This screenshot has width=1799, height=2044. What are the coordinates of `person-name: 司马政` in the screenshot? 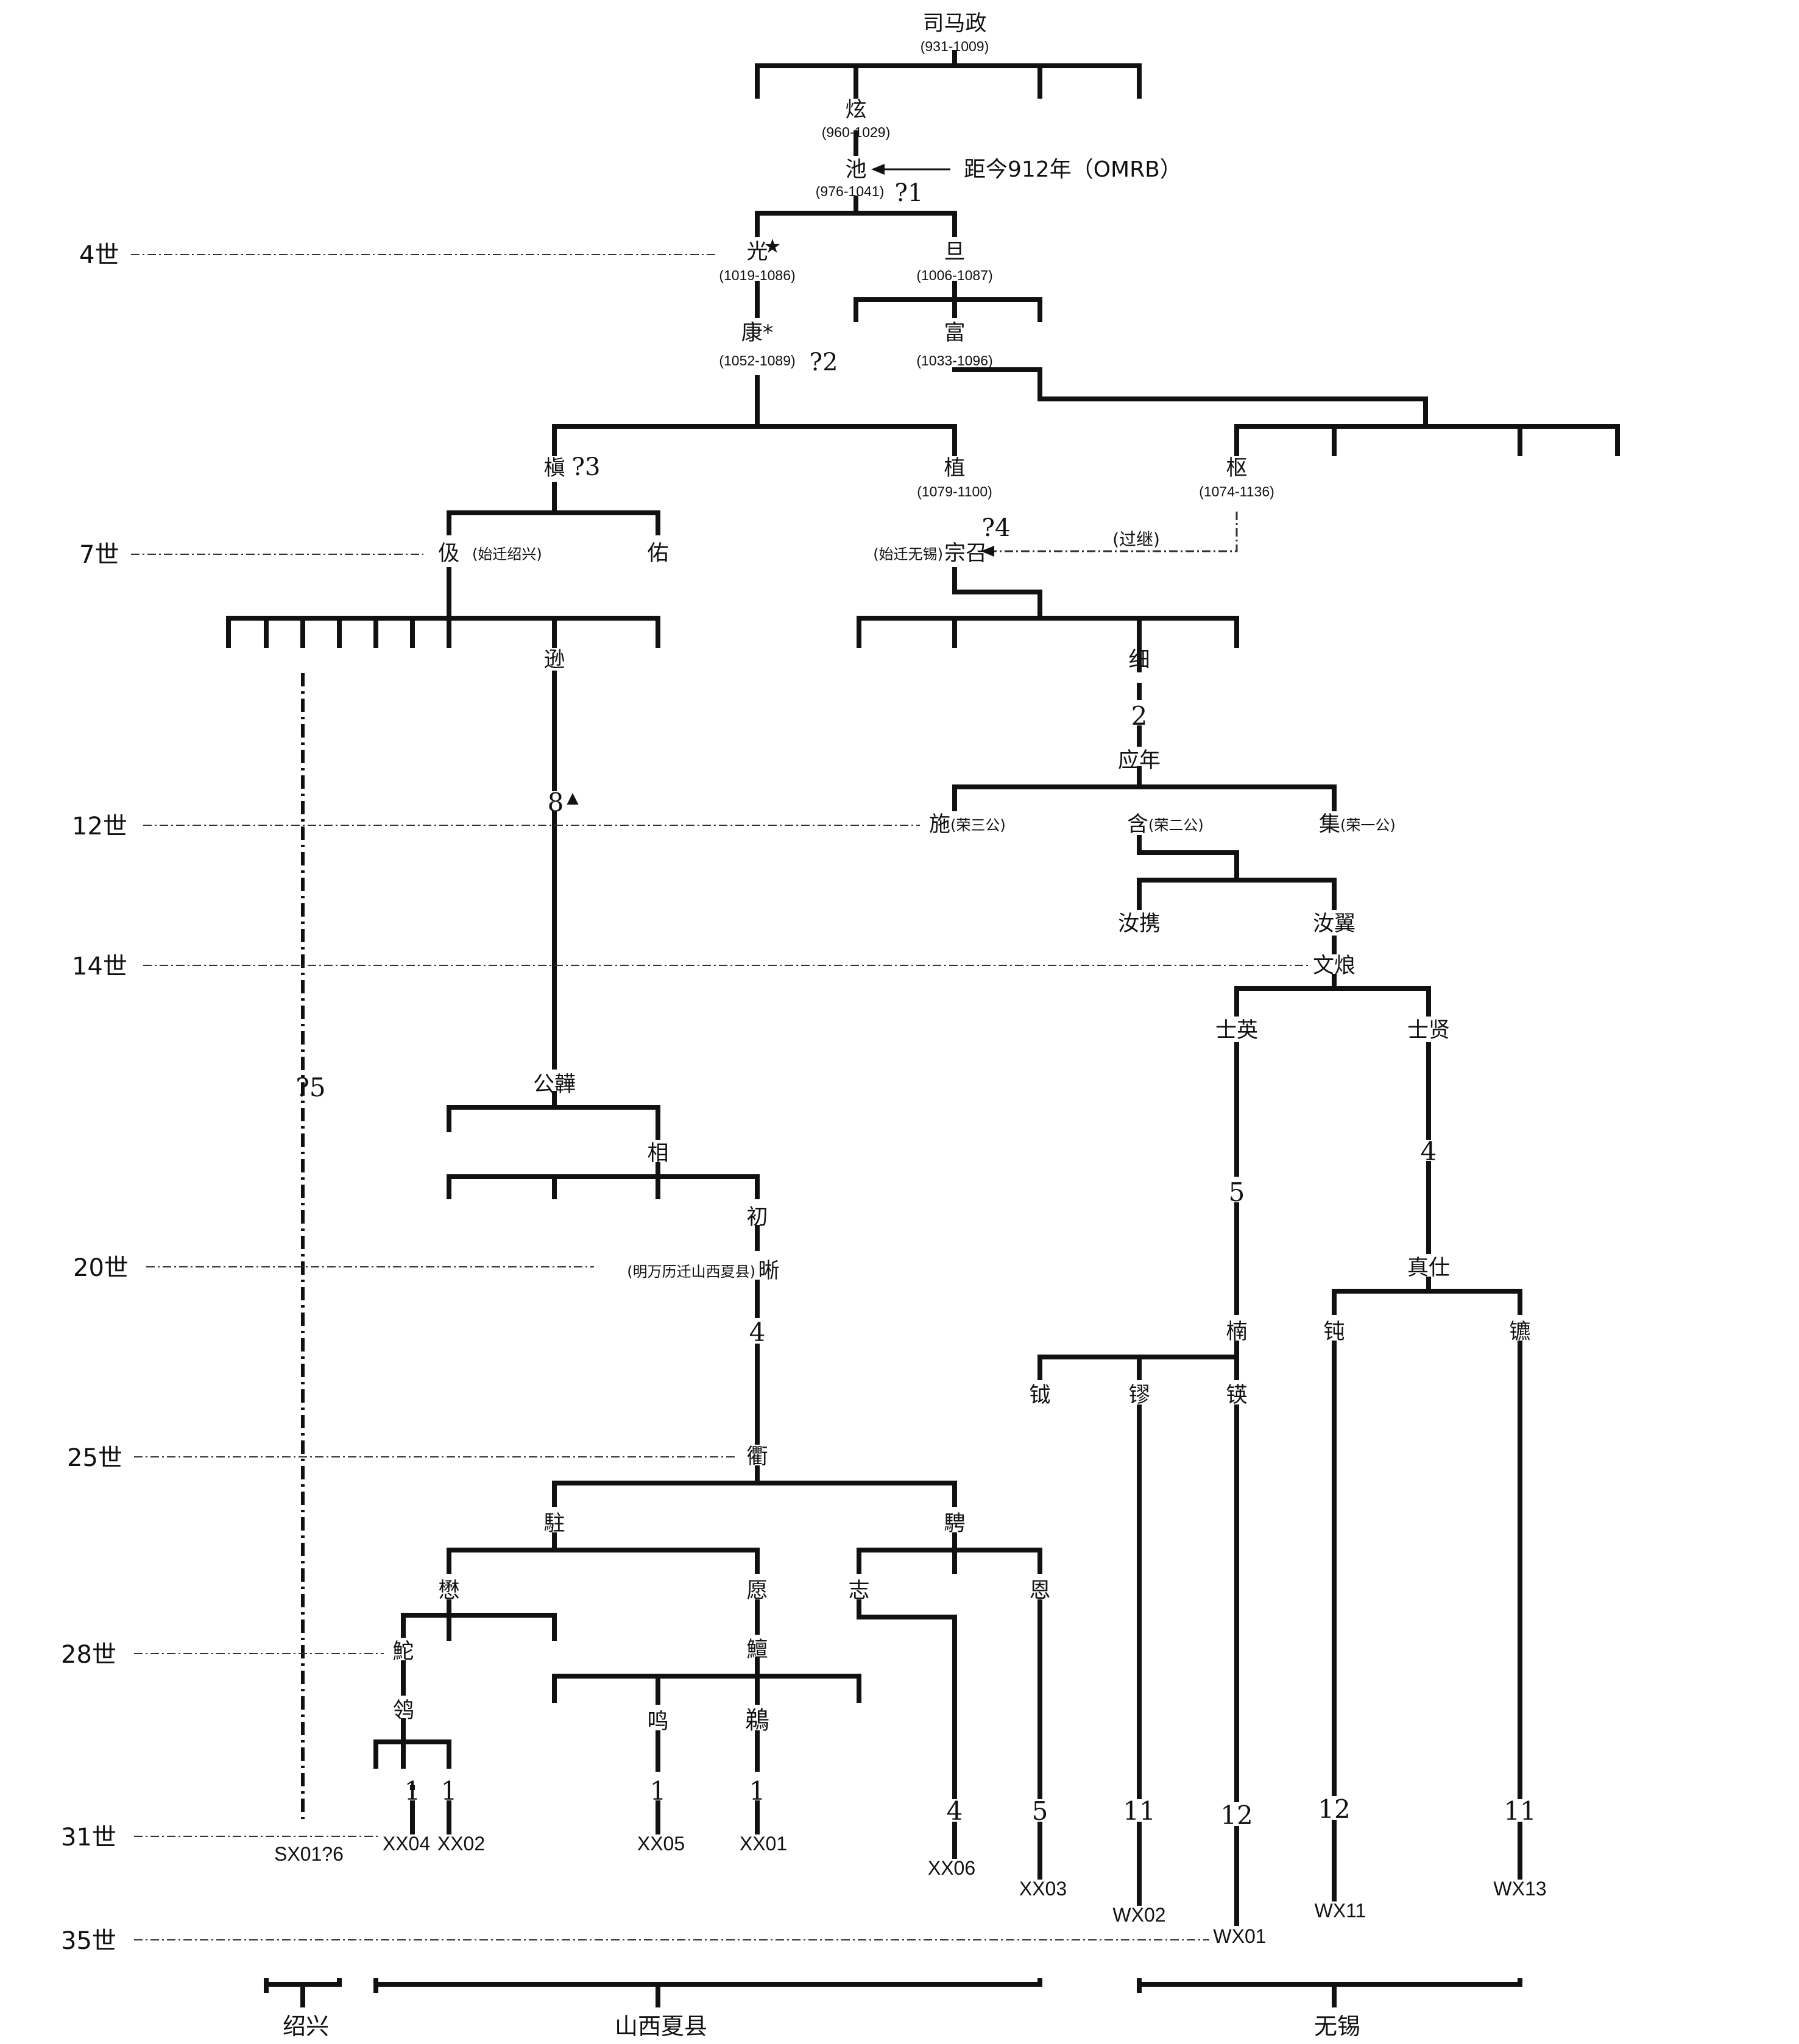 It's located at (954, 24).